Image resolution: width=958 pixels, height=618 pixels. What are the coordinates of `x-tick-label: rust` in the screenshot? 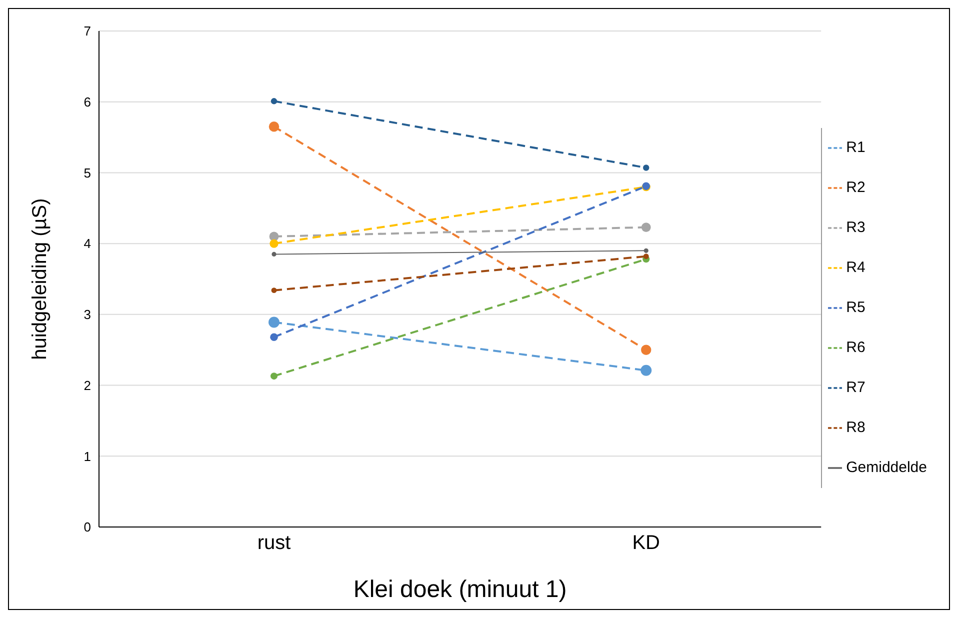 It's located at (274, 543).